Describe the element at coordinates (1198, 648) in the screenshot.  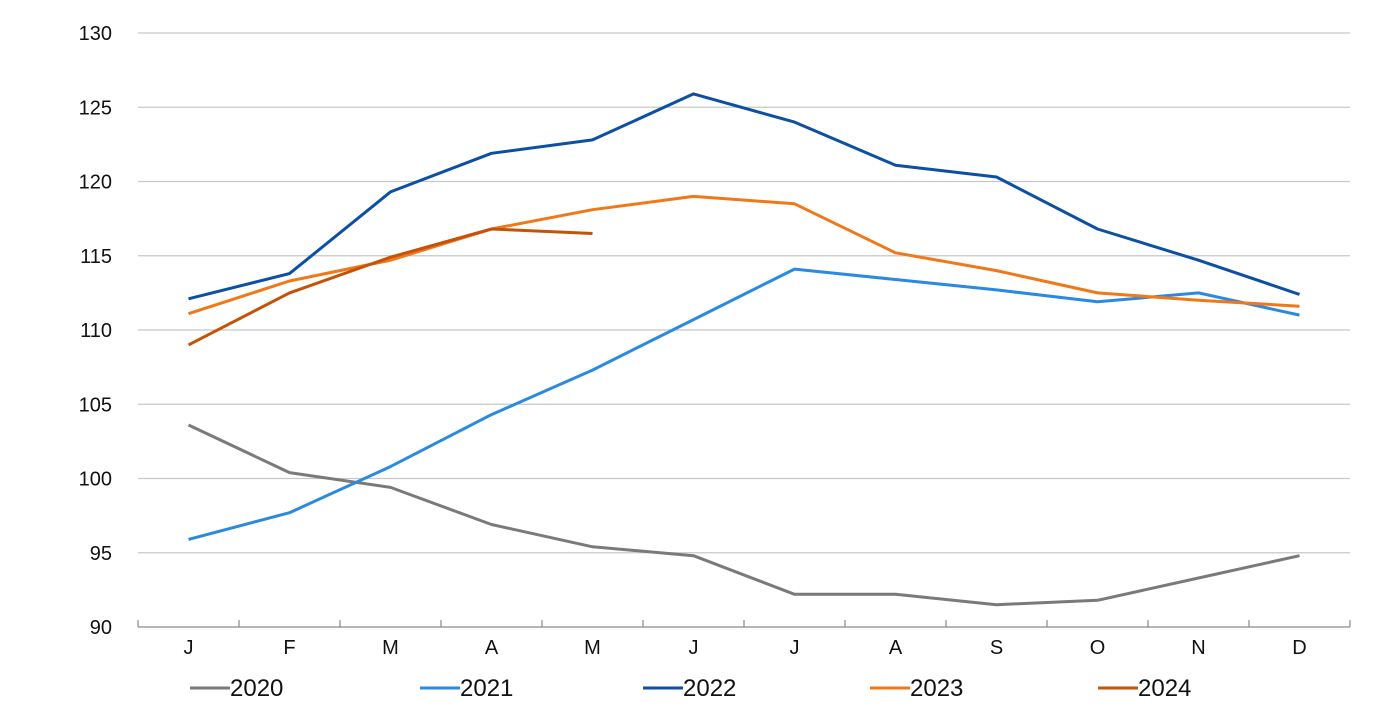
I see `x-tick-label: N` at that location.